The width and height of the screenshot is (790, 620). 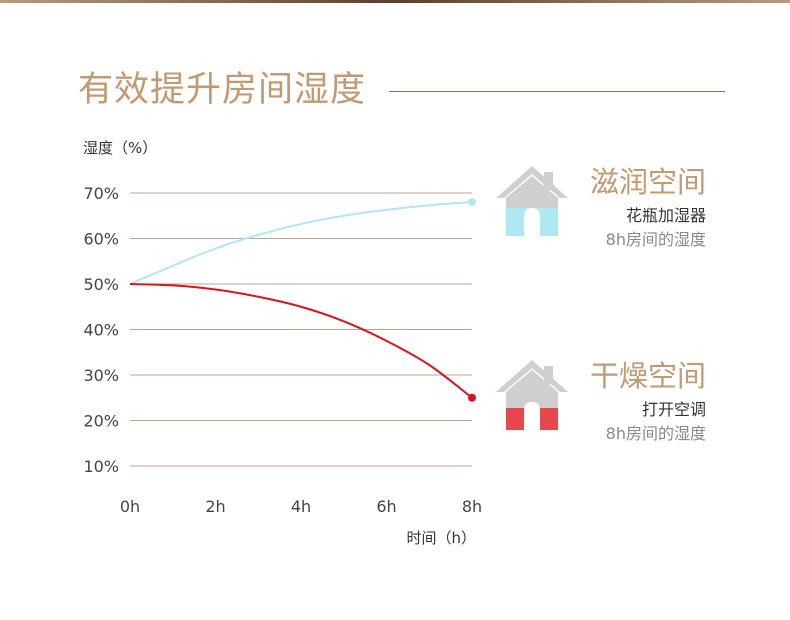 I want to click on y-tick-labels: 10% 20% 30% 40% 50% 60% 70%, so click(x=101, y=330).